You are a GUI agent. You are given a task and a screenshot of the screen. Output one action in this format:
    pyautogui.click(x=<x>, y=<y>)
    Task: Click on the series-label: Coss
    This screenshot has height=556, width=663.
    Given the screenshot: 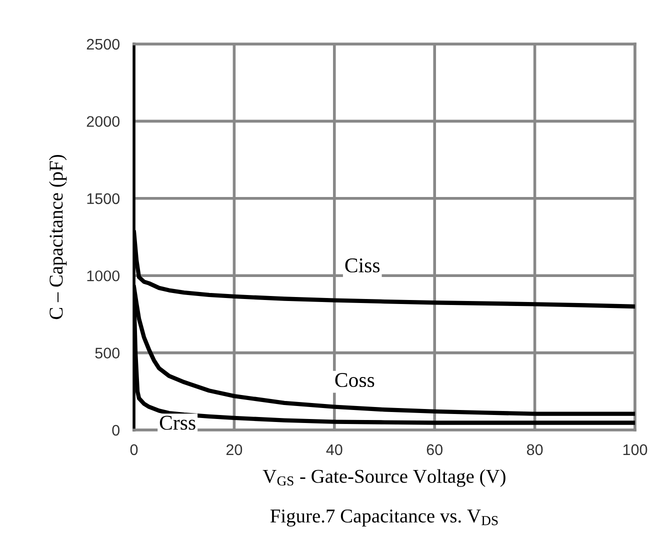 What is the action you would take?
    pyautogui.click(x=354, y=380)
    